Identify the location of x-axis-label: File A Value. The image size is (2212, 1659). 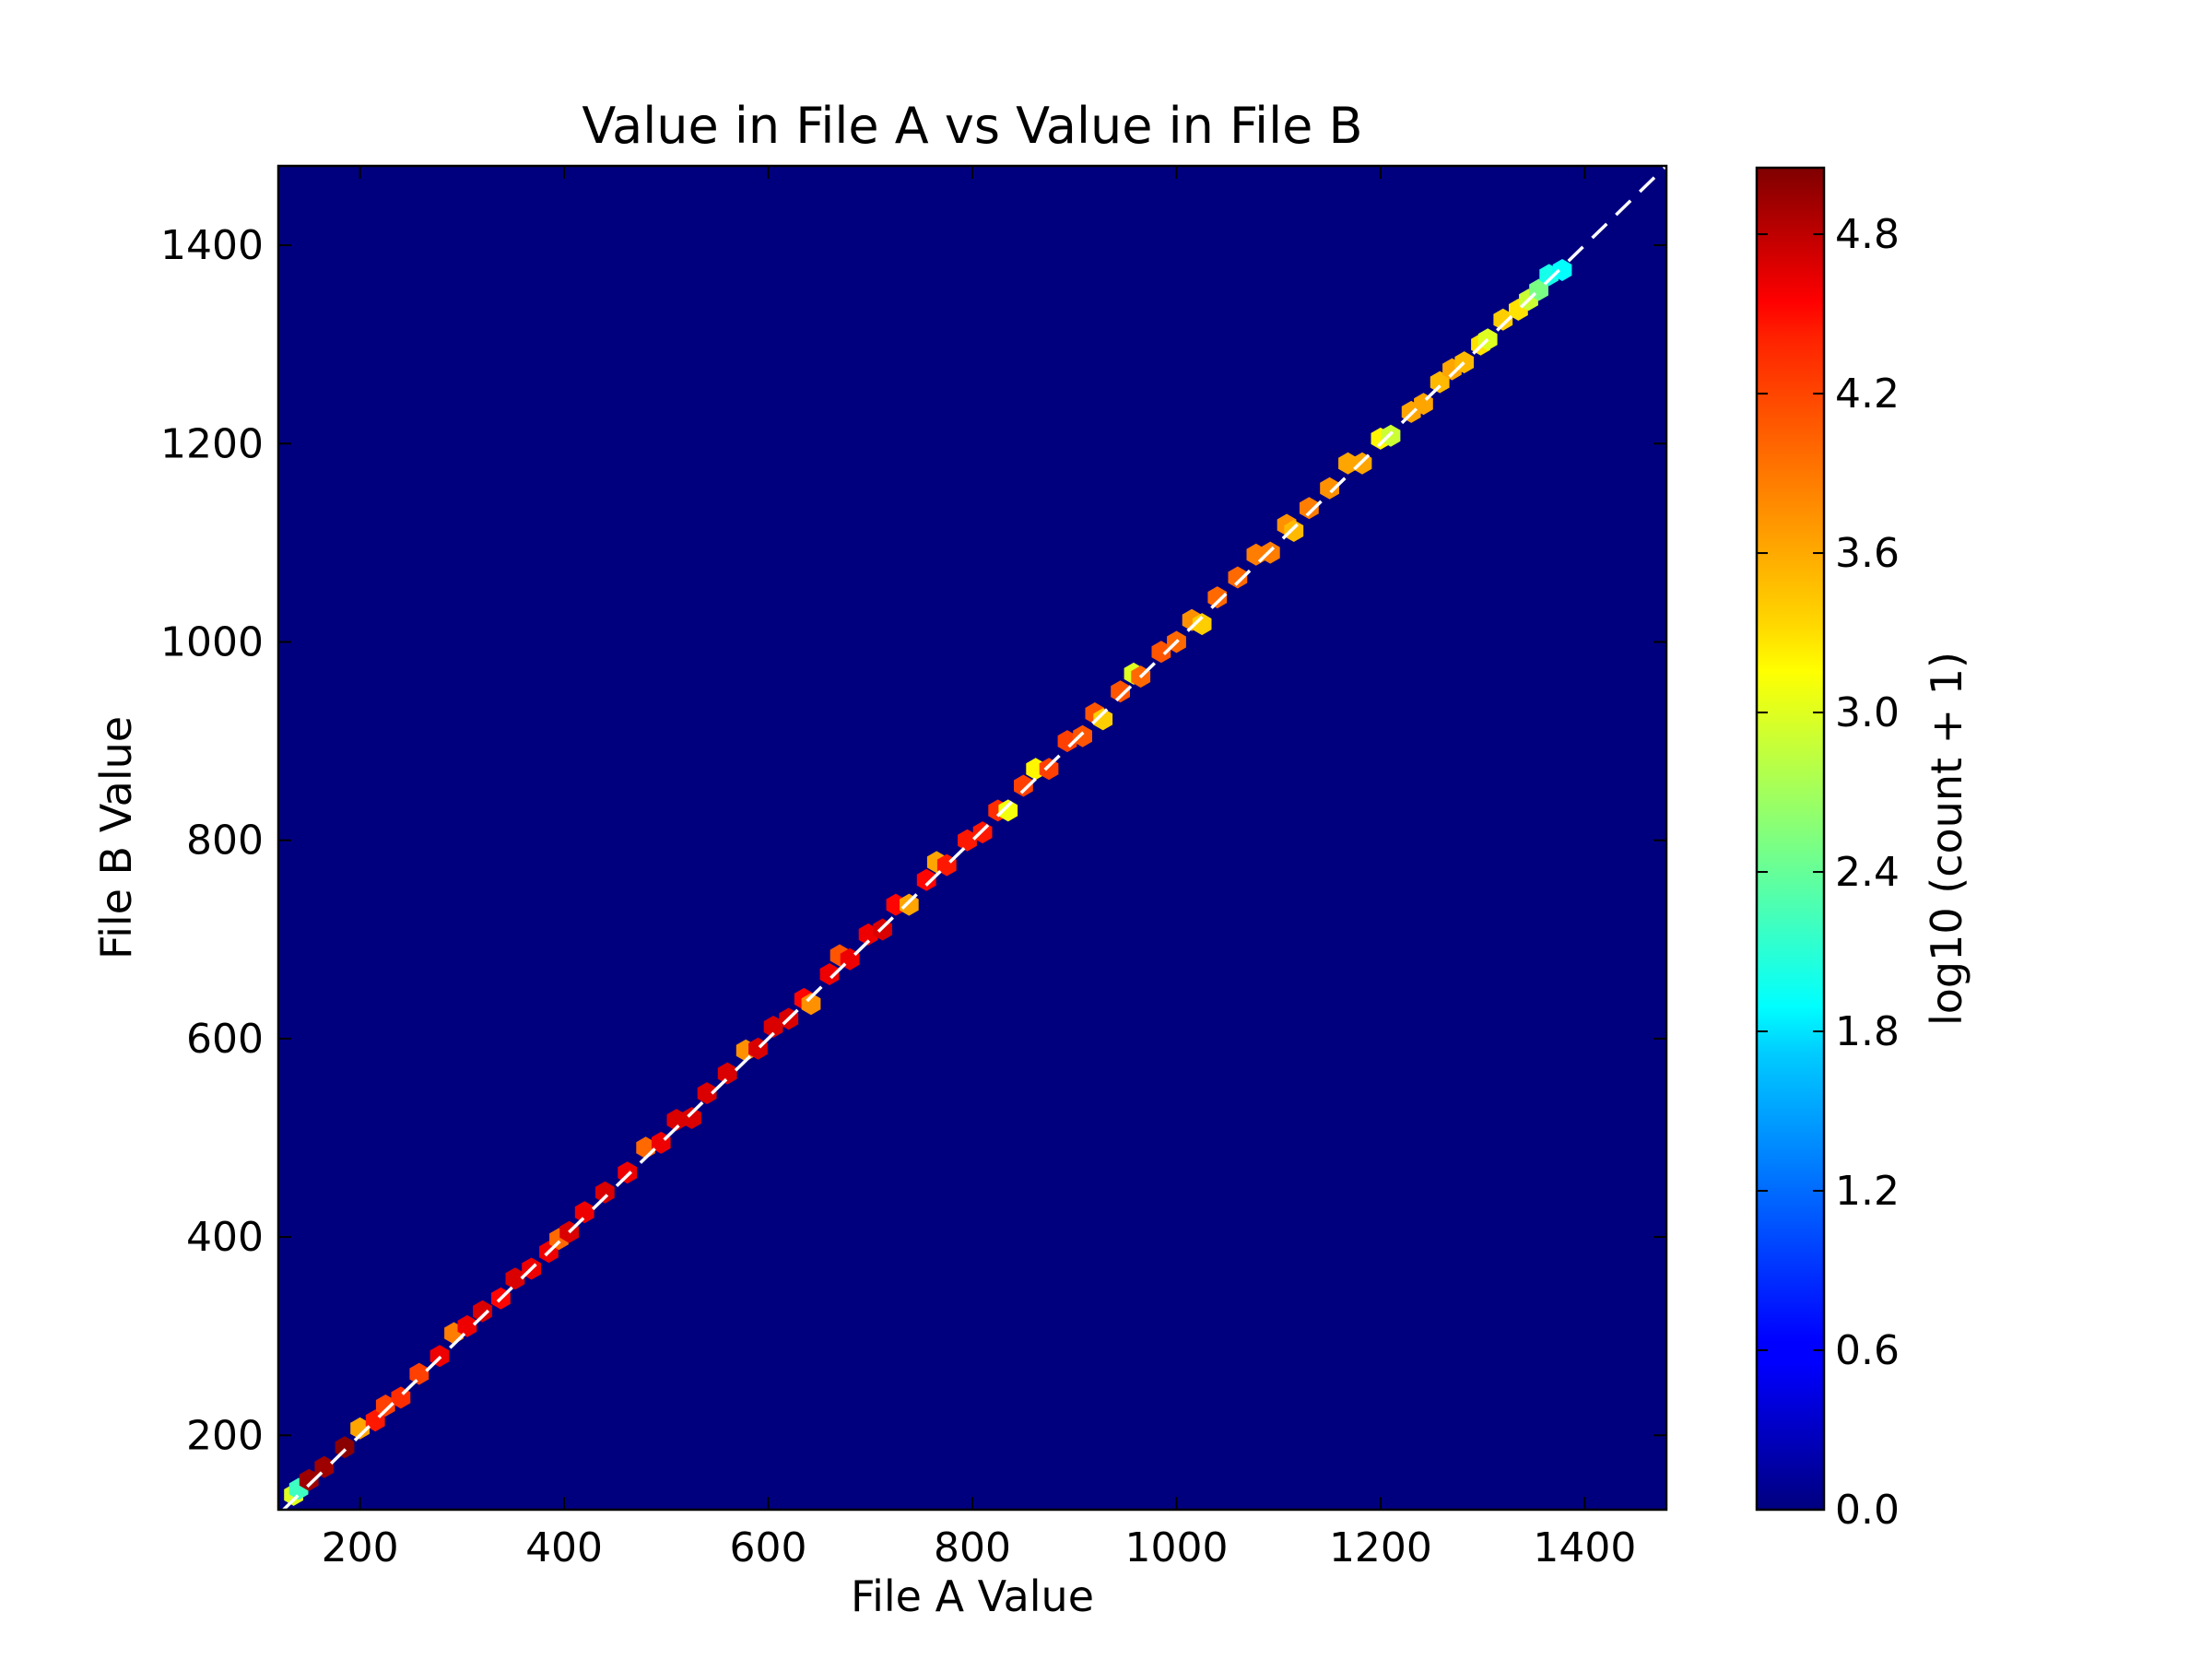
(972, 1596).